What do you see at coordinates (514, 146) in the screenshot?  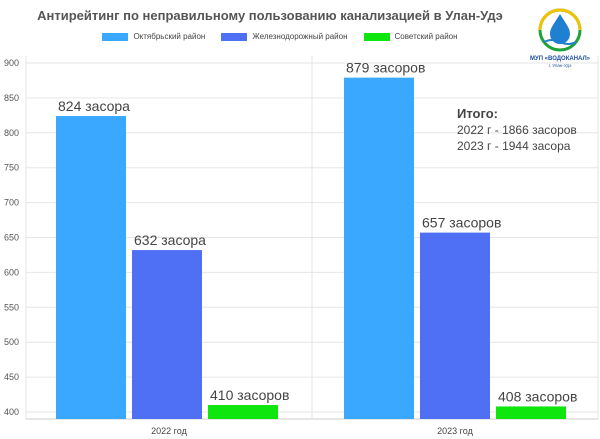 I see `summary-line: 2023 г - 1944 засора` at bounding box center [514, 146].